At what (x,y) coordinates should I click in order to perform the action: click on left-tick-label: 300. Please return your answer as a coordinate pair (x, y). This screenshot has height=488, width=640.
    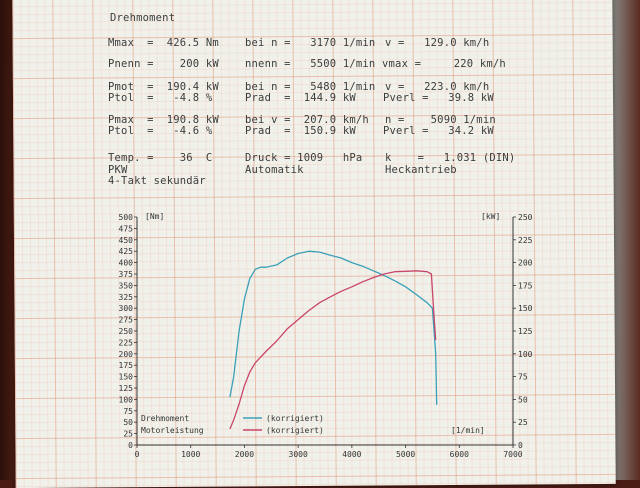
    Looking at the image, I should click on (126, 308).